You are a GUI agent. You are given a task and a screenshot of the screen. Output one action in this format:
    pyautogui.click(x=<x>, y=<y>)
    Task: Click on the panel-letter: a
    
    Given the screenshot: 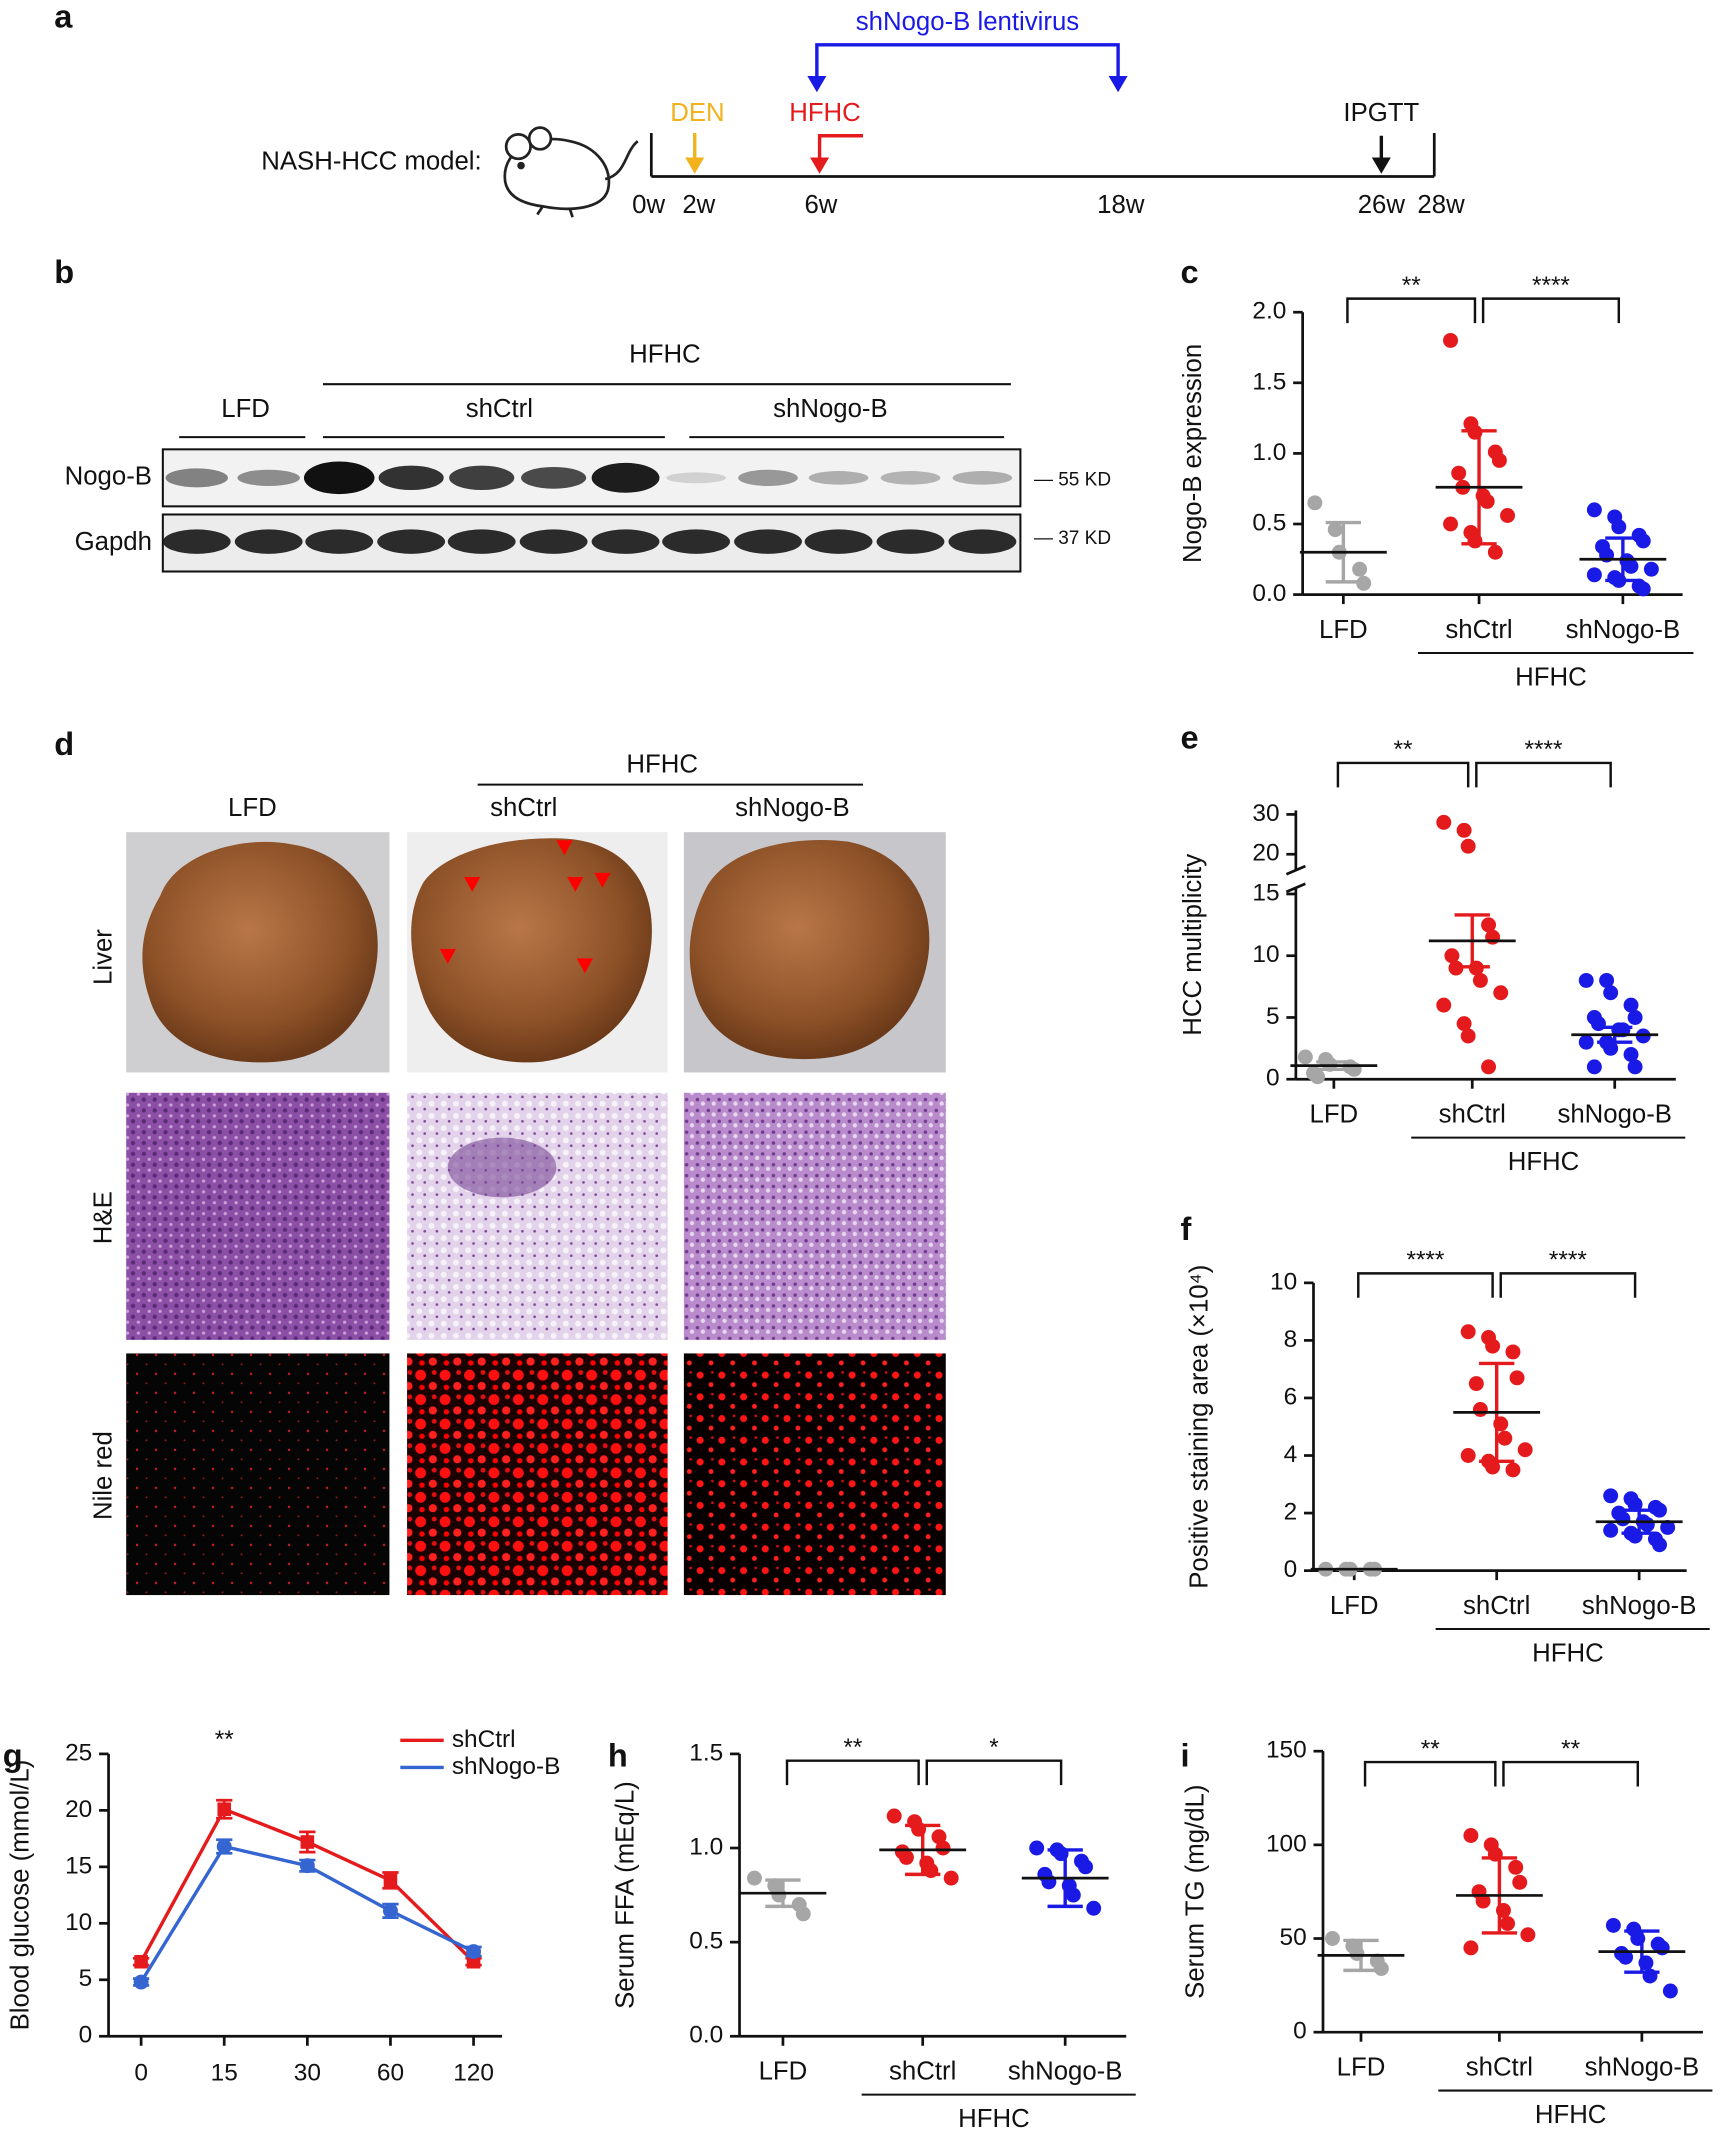 What is the action you would take?
    pyautogui.click(x=63, y=17)
    